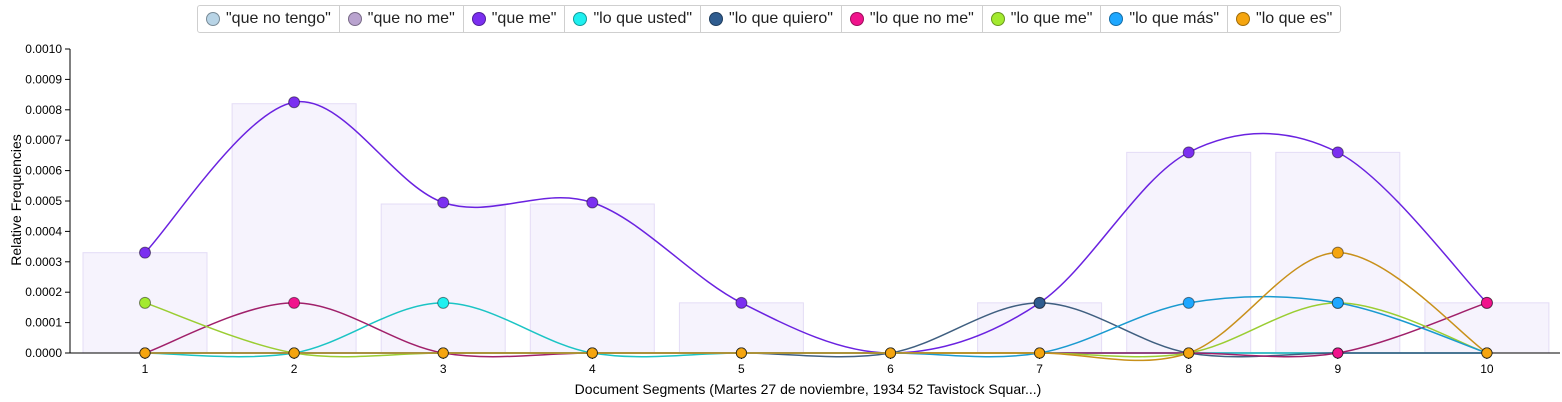 This screenshot has height=402, width=1562. Describe the element at coordinates (1039, 369) in the screenshot. I see `x-tick-label: 7` at that location.